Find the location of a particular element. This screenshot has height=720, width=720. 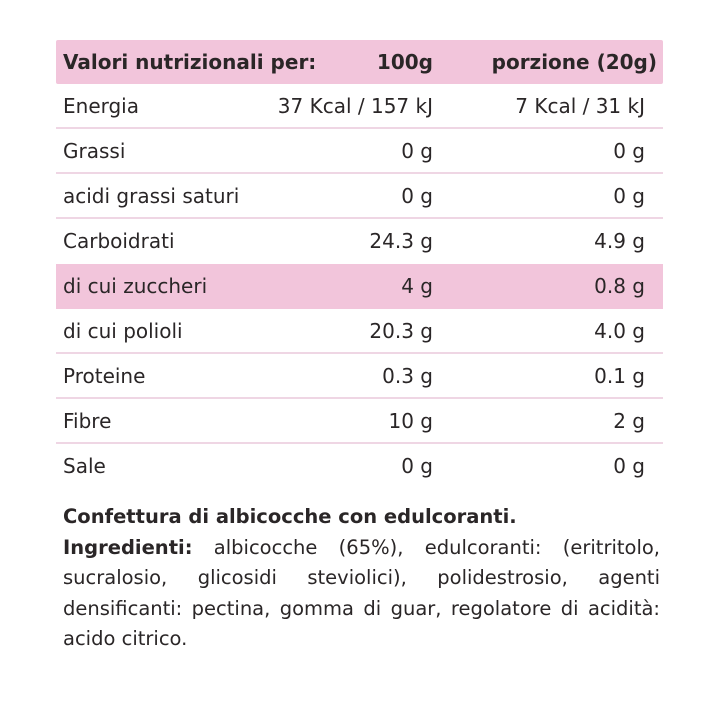

row-value-100g: 10 g is located at coordinates (410, 421).